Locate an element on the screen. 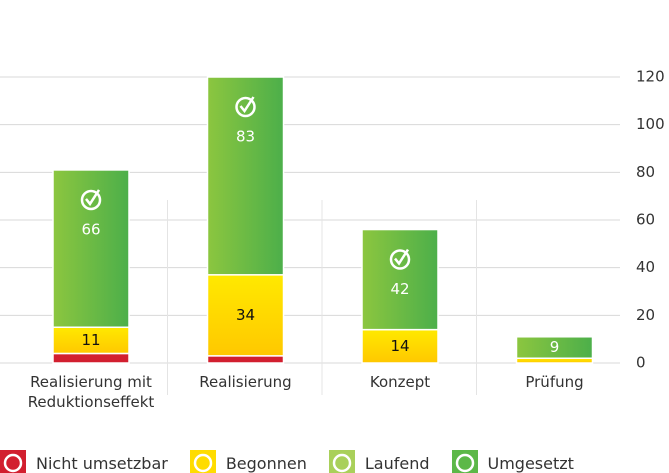 This screenshot has width=669, height=473. data-label: 66 is located at coordinates (90, 229).